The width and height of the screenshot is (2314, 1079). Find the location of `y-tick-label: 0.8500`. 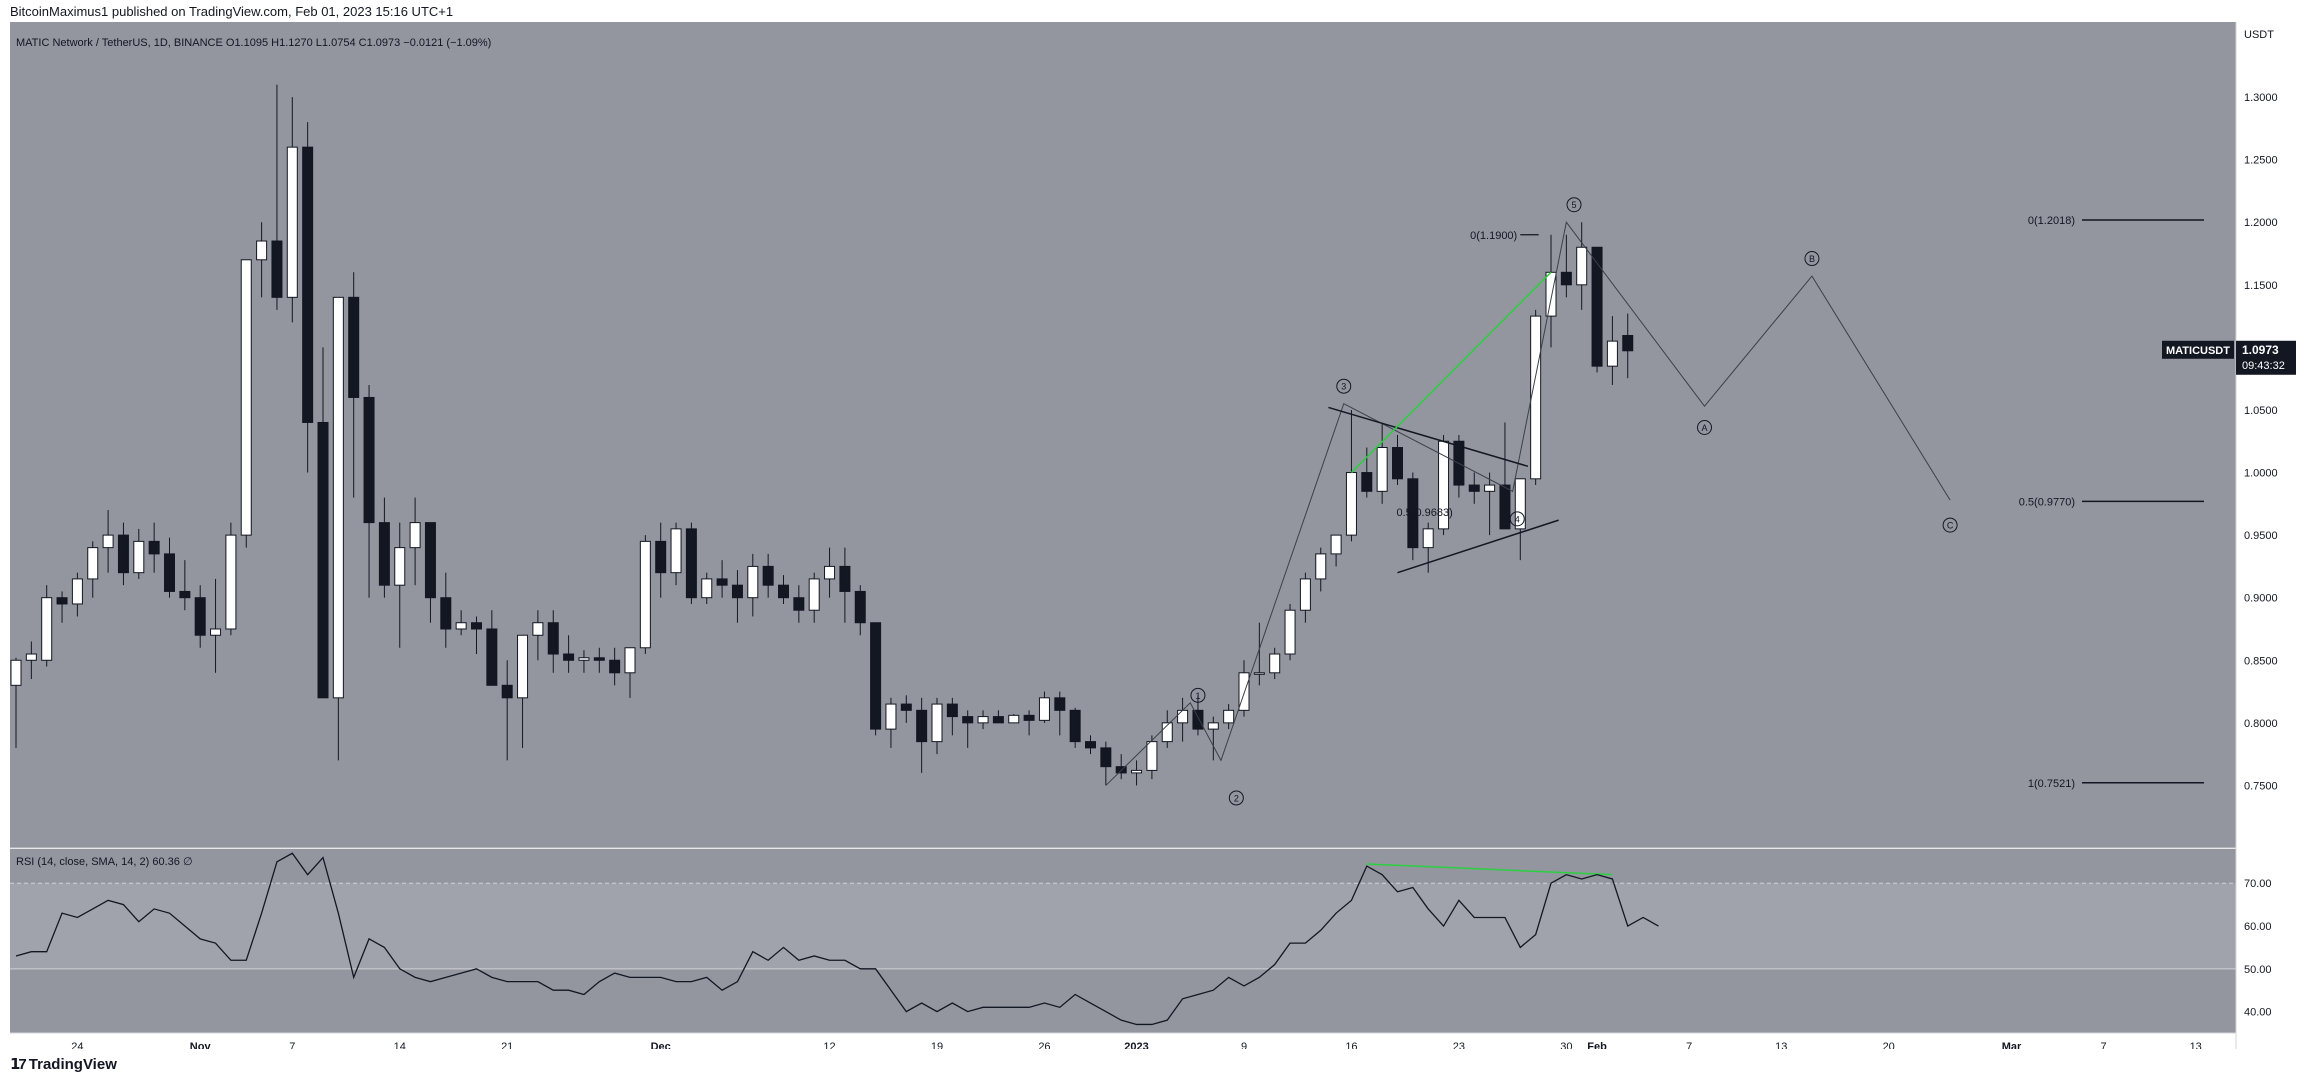

y-tick-label: 0.8500 is located at coordinates (2261, 661).